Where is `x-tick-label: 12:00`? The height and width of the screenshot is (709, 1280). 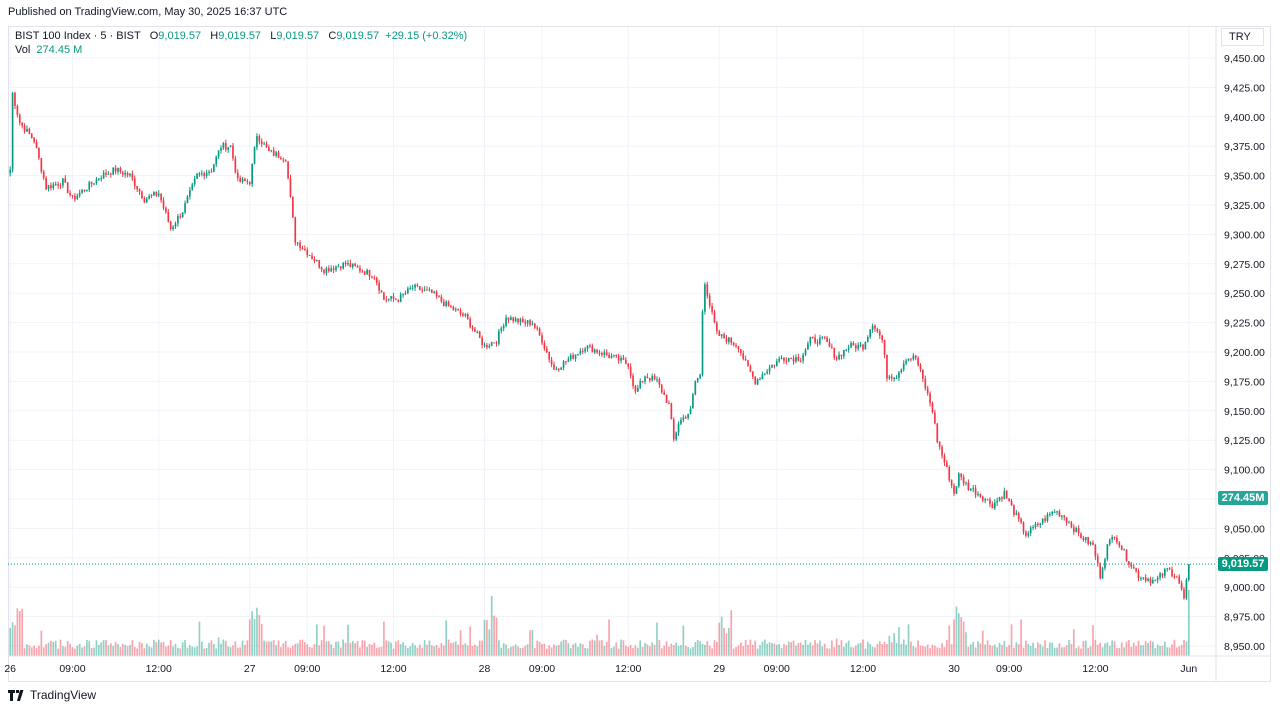 x-tick-label: 12:00 is located at coordinates (1095, 669).